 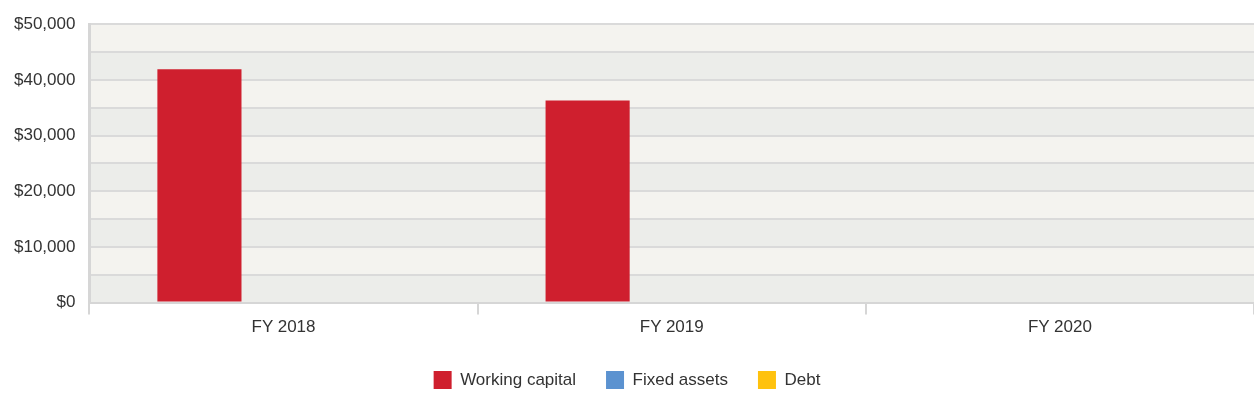 I want to click on x-tick-label: FY 2018, so click(x=283, y=327).